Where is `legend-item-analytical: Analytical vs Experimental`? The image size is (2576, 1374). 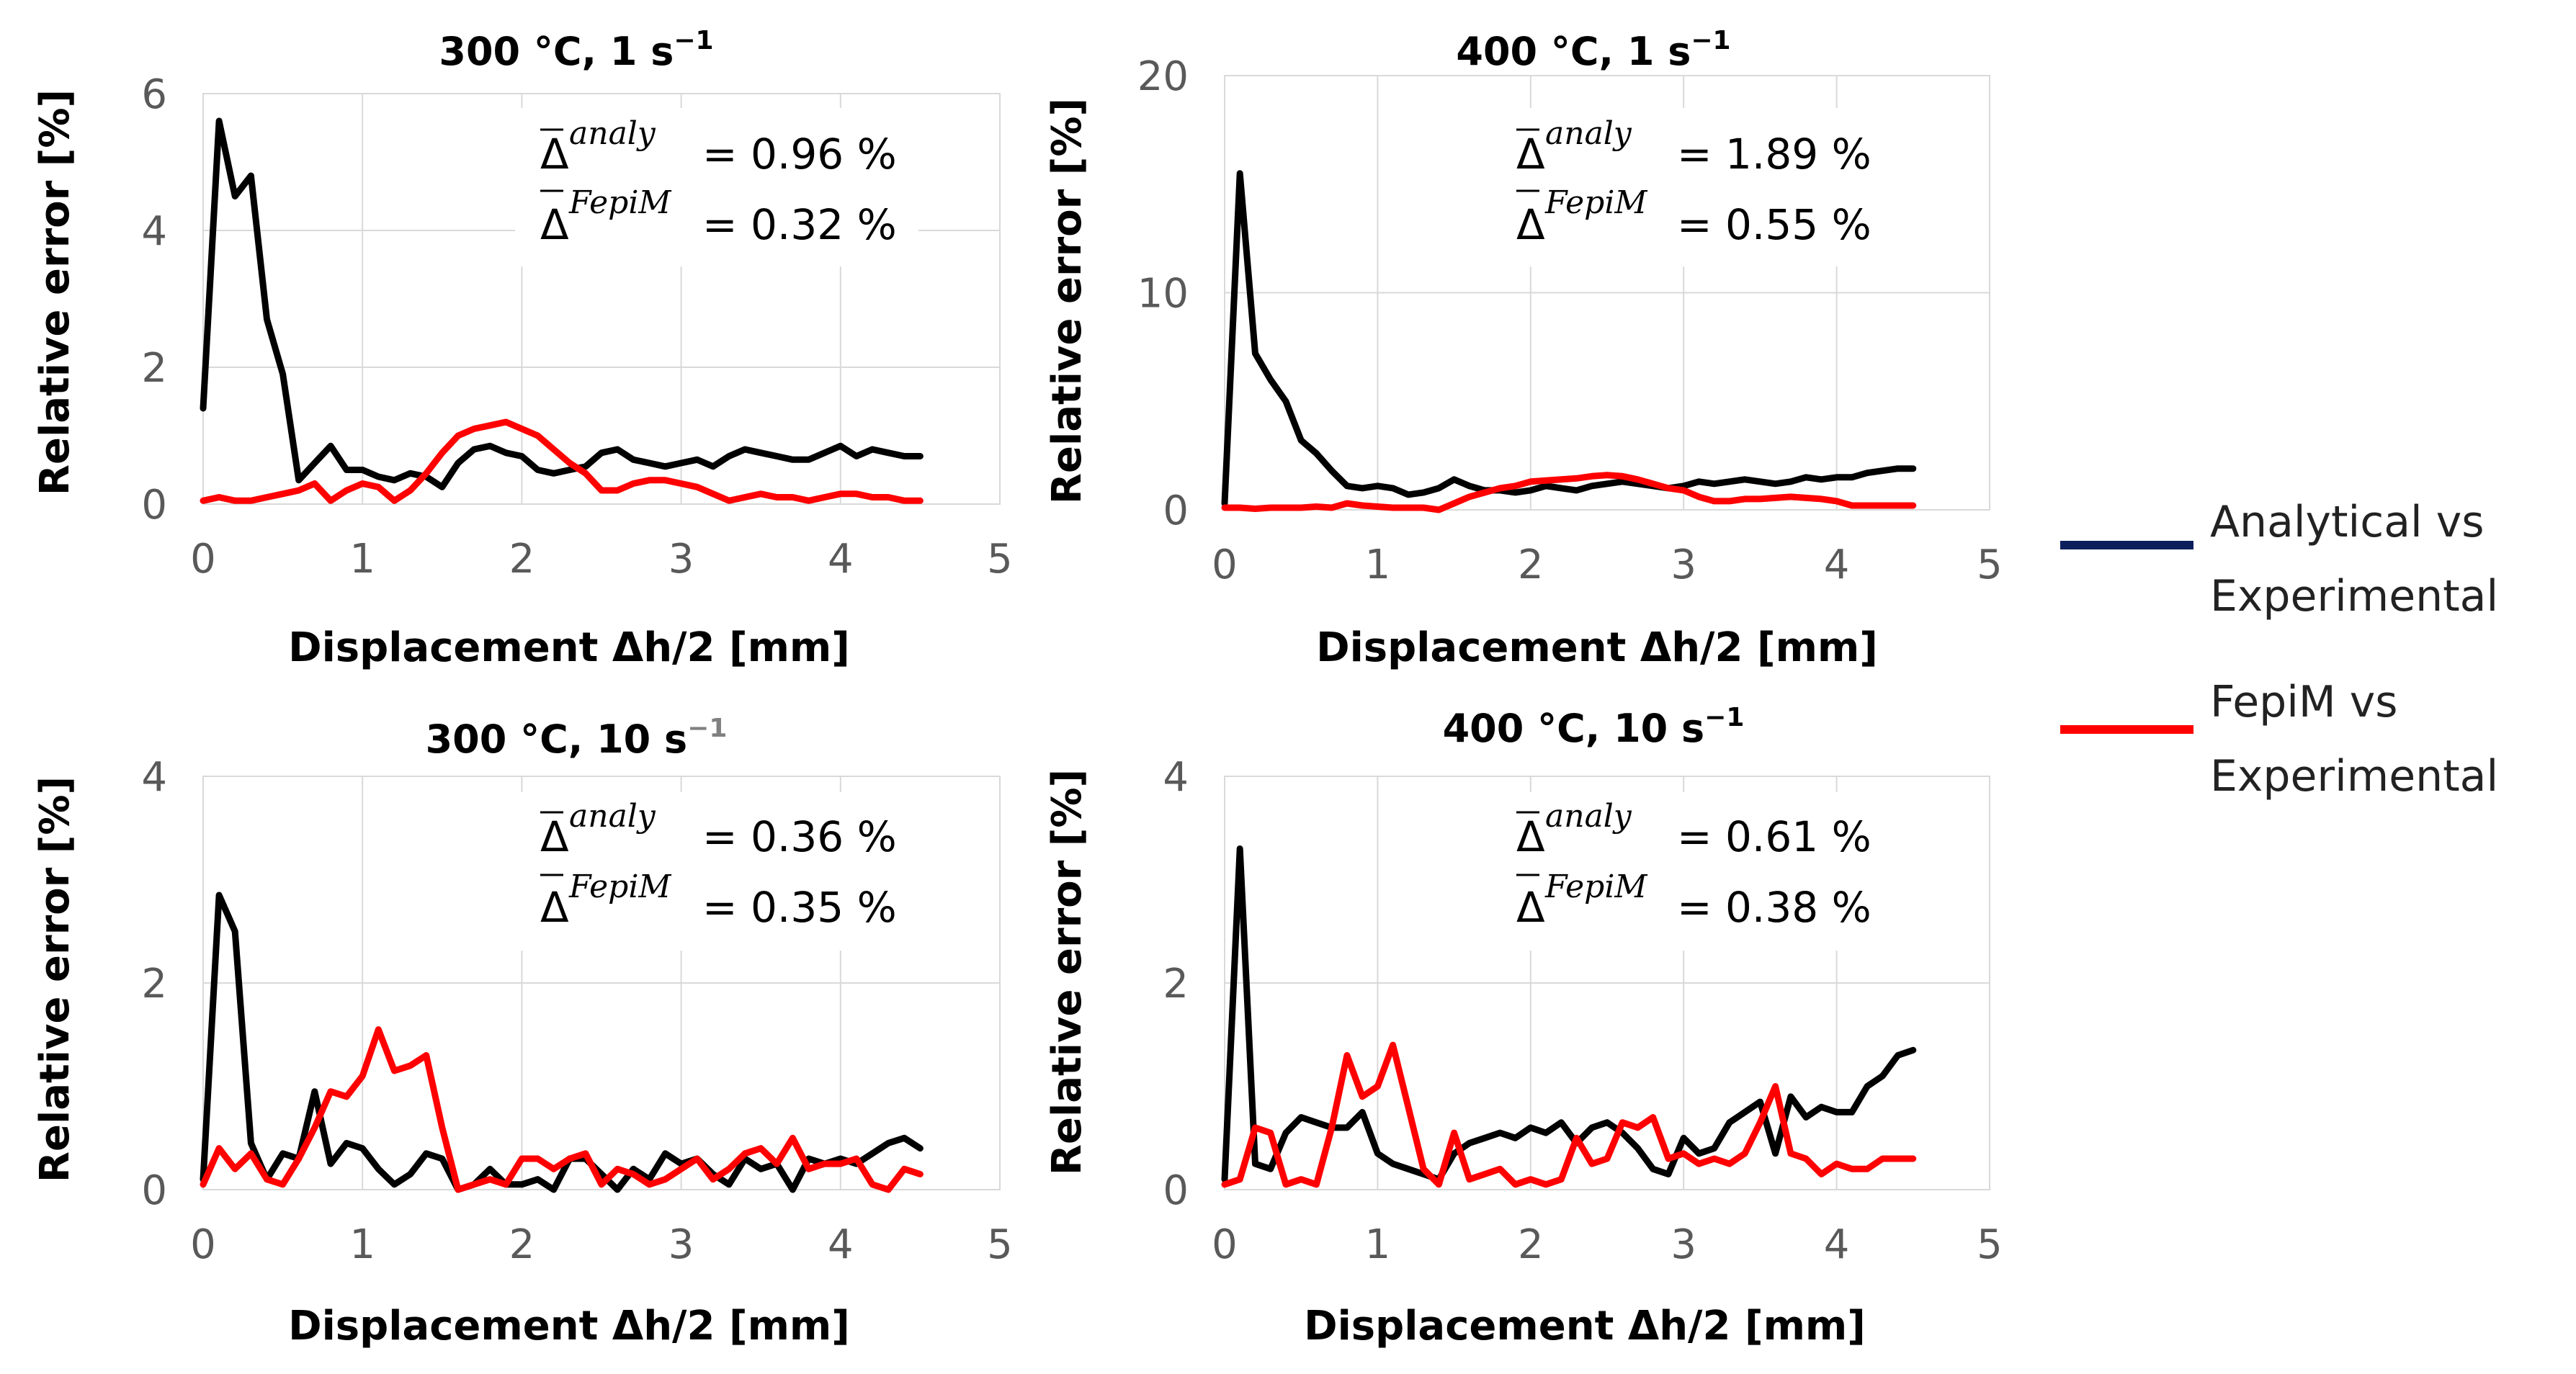 legend-item-analytical: Analytical vs Experimental is located at coordinates (2279, 559).